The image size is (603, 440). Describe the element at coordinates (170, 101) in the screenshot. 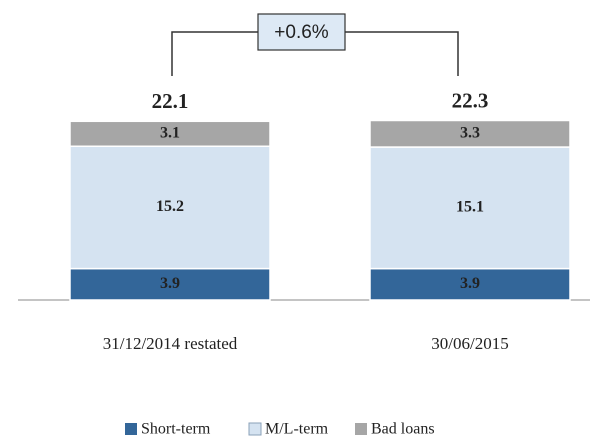

I see `total-label: 22.1` at that location.